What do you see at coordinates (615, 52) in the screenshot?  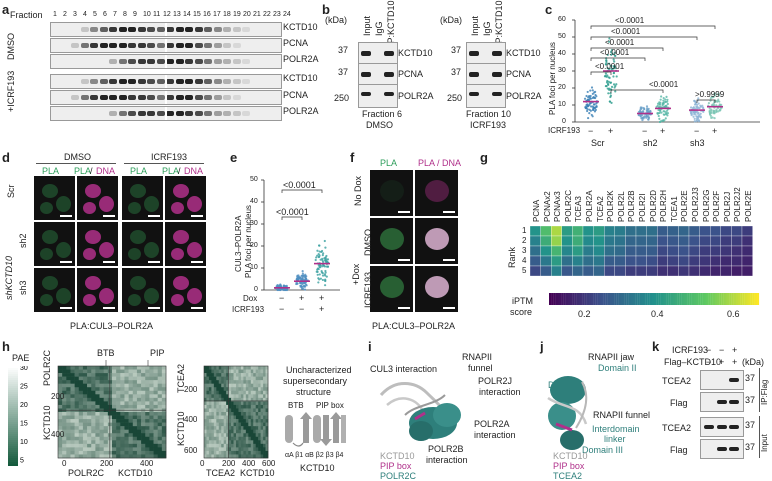 I see `c-pvalue-1: <0.0001` at bounding box center [615, 52].